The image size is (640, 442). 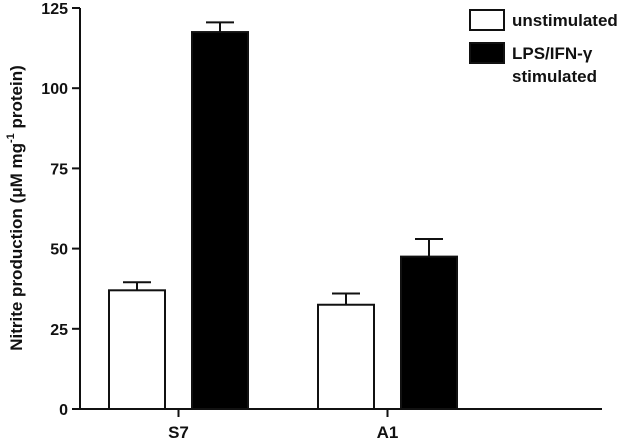 I want to click on x-tick-label: A1, so click(x=388, y=432).